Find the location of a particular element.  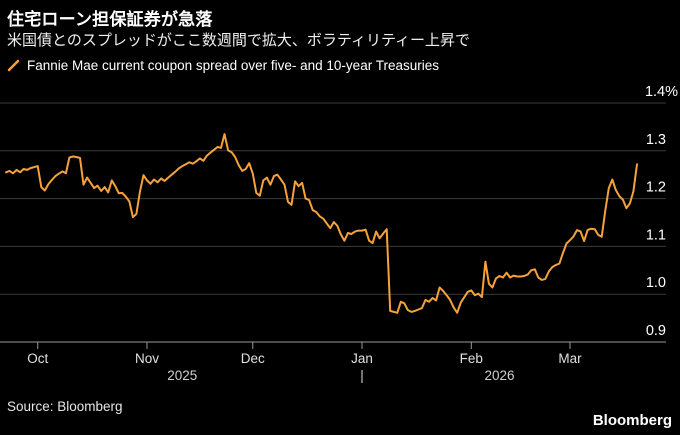

page-subtitle: 米国債とのスプレッドがここ数週間で拡大、ボラティリティー上昇で is located at coordinates (239, 40).